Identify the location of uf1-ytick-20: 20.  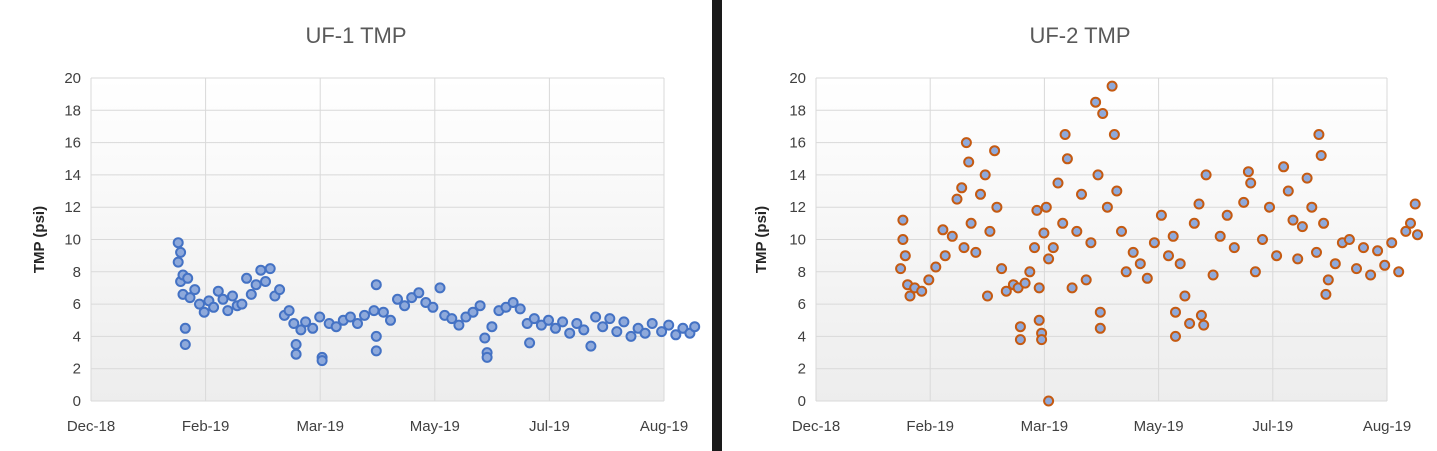
(72, 78).